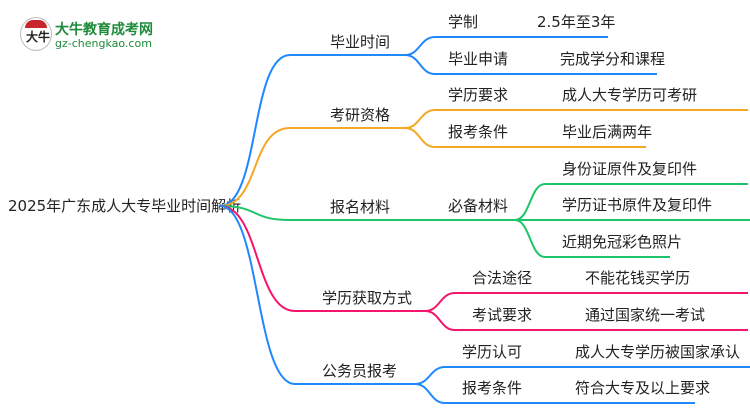 The width and height of the screenshot is (750, 410). I want to click on subtopic-value: 不能花钱买学历, so click(637, 278).